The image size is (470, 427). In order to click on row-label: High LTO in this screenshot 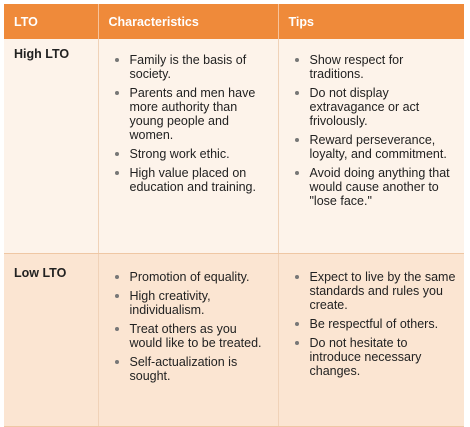, I will do `click(51, 146)`.